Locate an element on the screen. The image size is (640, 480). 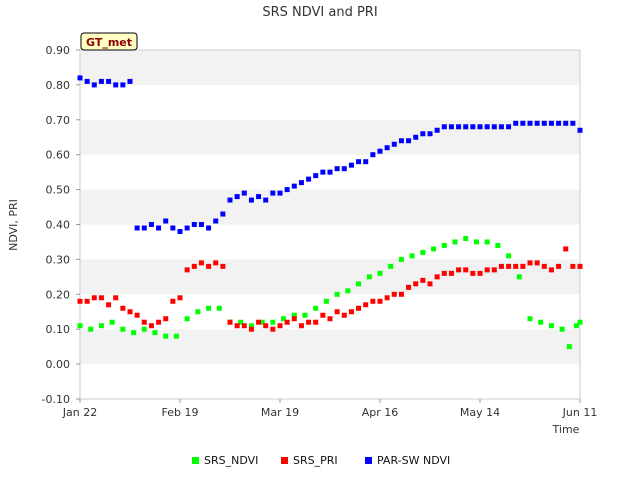
x-tick-label: Jun 11 is located at coordinates (580, 412).